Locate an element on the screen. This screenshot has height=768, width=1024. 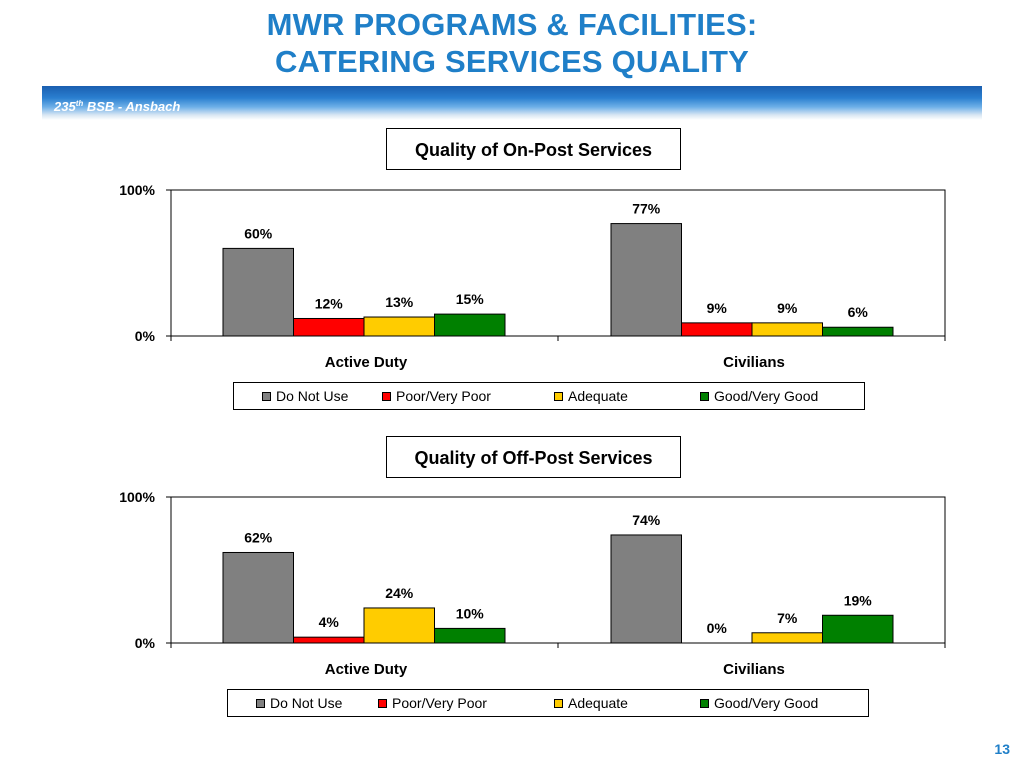
data-label: 0% is located at coordinates (717, 628).